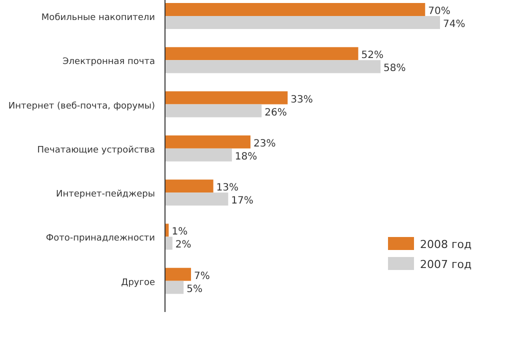 This screenshot has width=505, height=342. Describe the element at coordinates (446, 244) in the screenshot. I see `legend-label: 2008 год` at that location.